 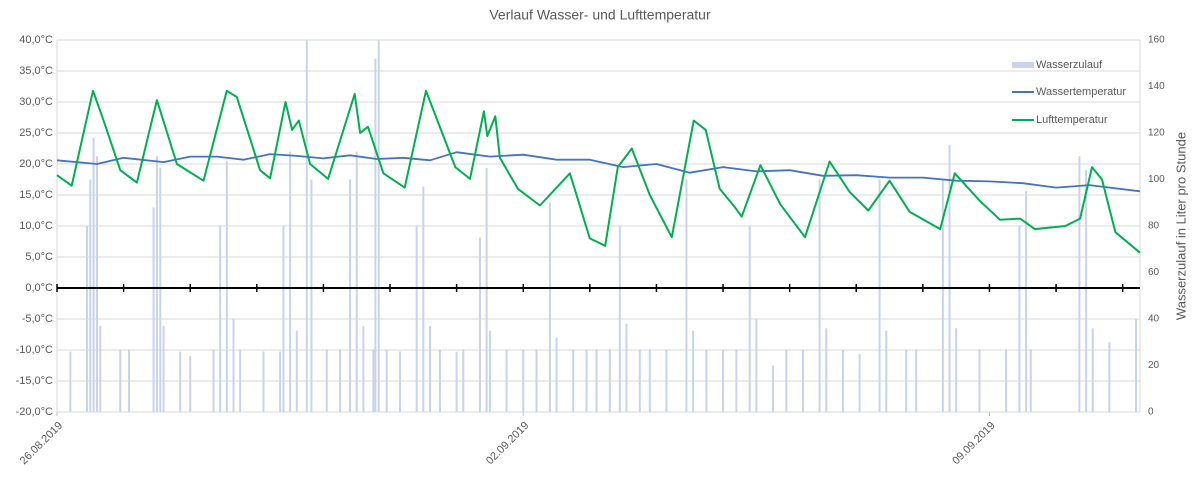 I want to click on legend-swatch, so click(x=1023, y=65).